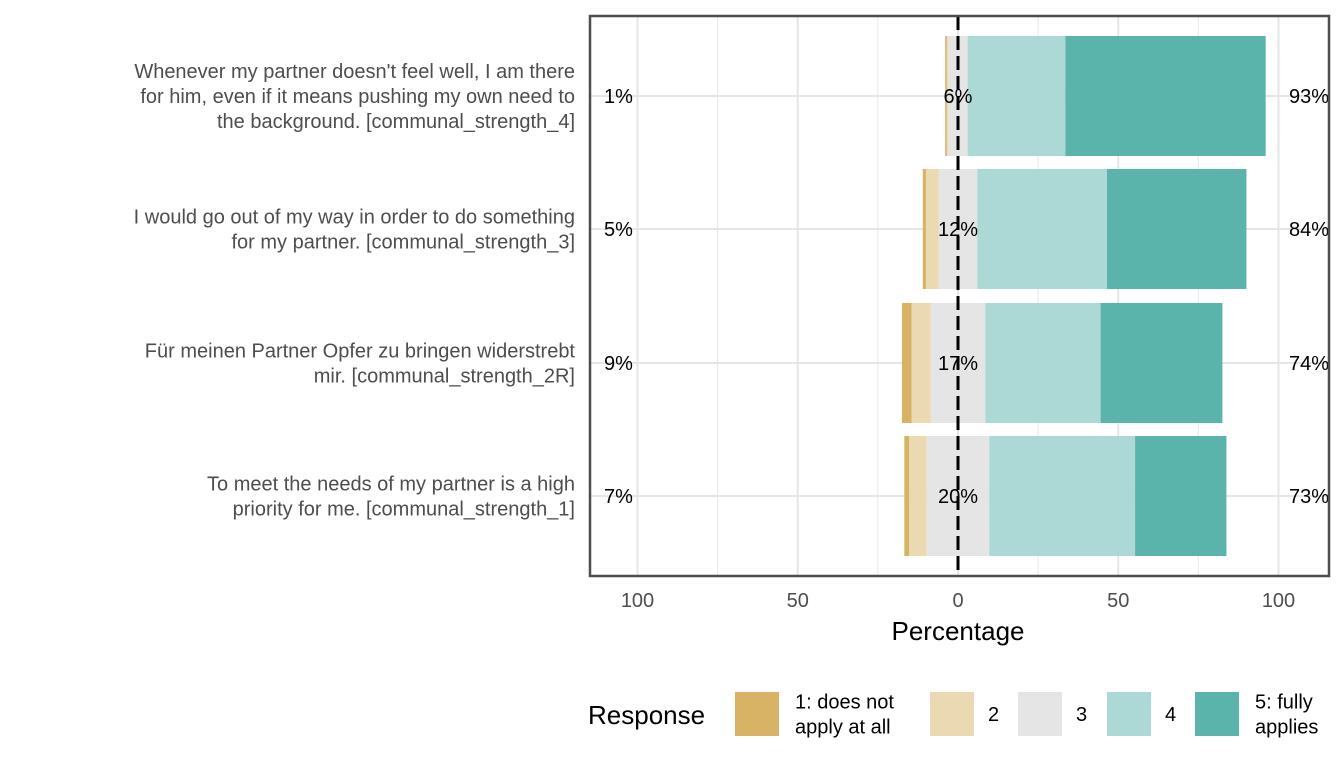  I want to click on center-percent-label: 12%, so click(958, 230).